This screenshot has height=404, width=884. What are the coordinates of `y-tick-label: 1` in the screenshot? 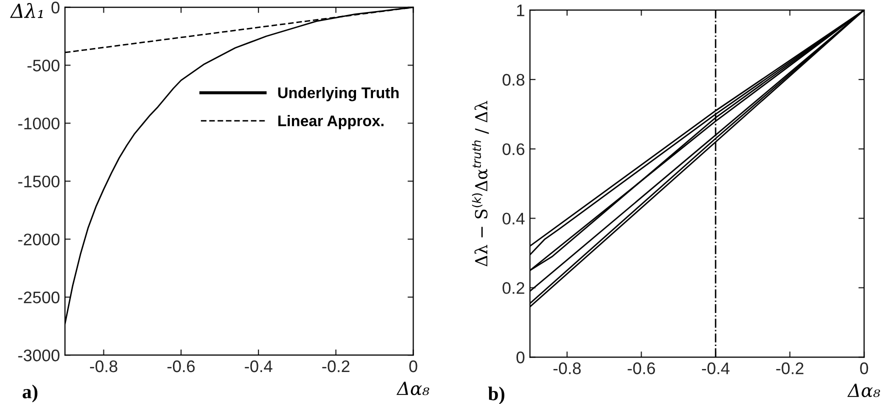 It's located at (520, 10).